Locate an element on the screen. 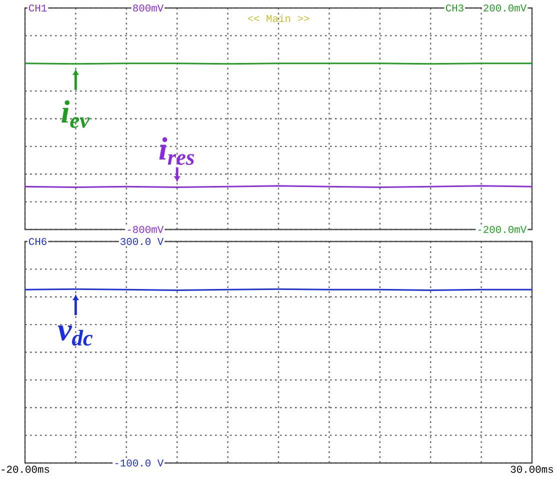 Image resolution: width=560 pixels, height=477 pixels. y-axis-title: CH6 is located at coordinates (37, 242).